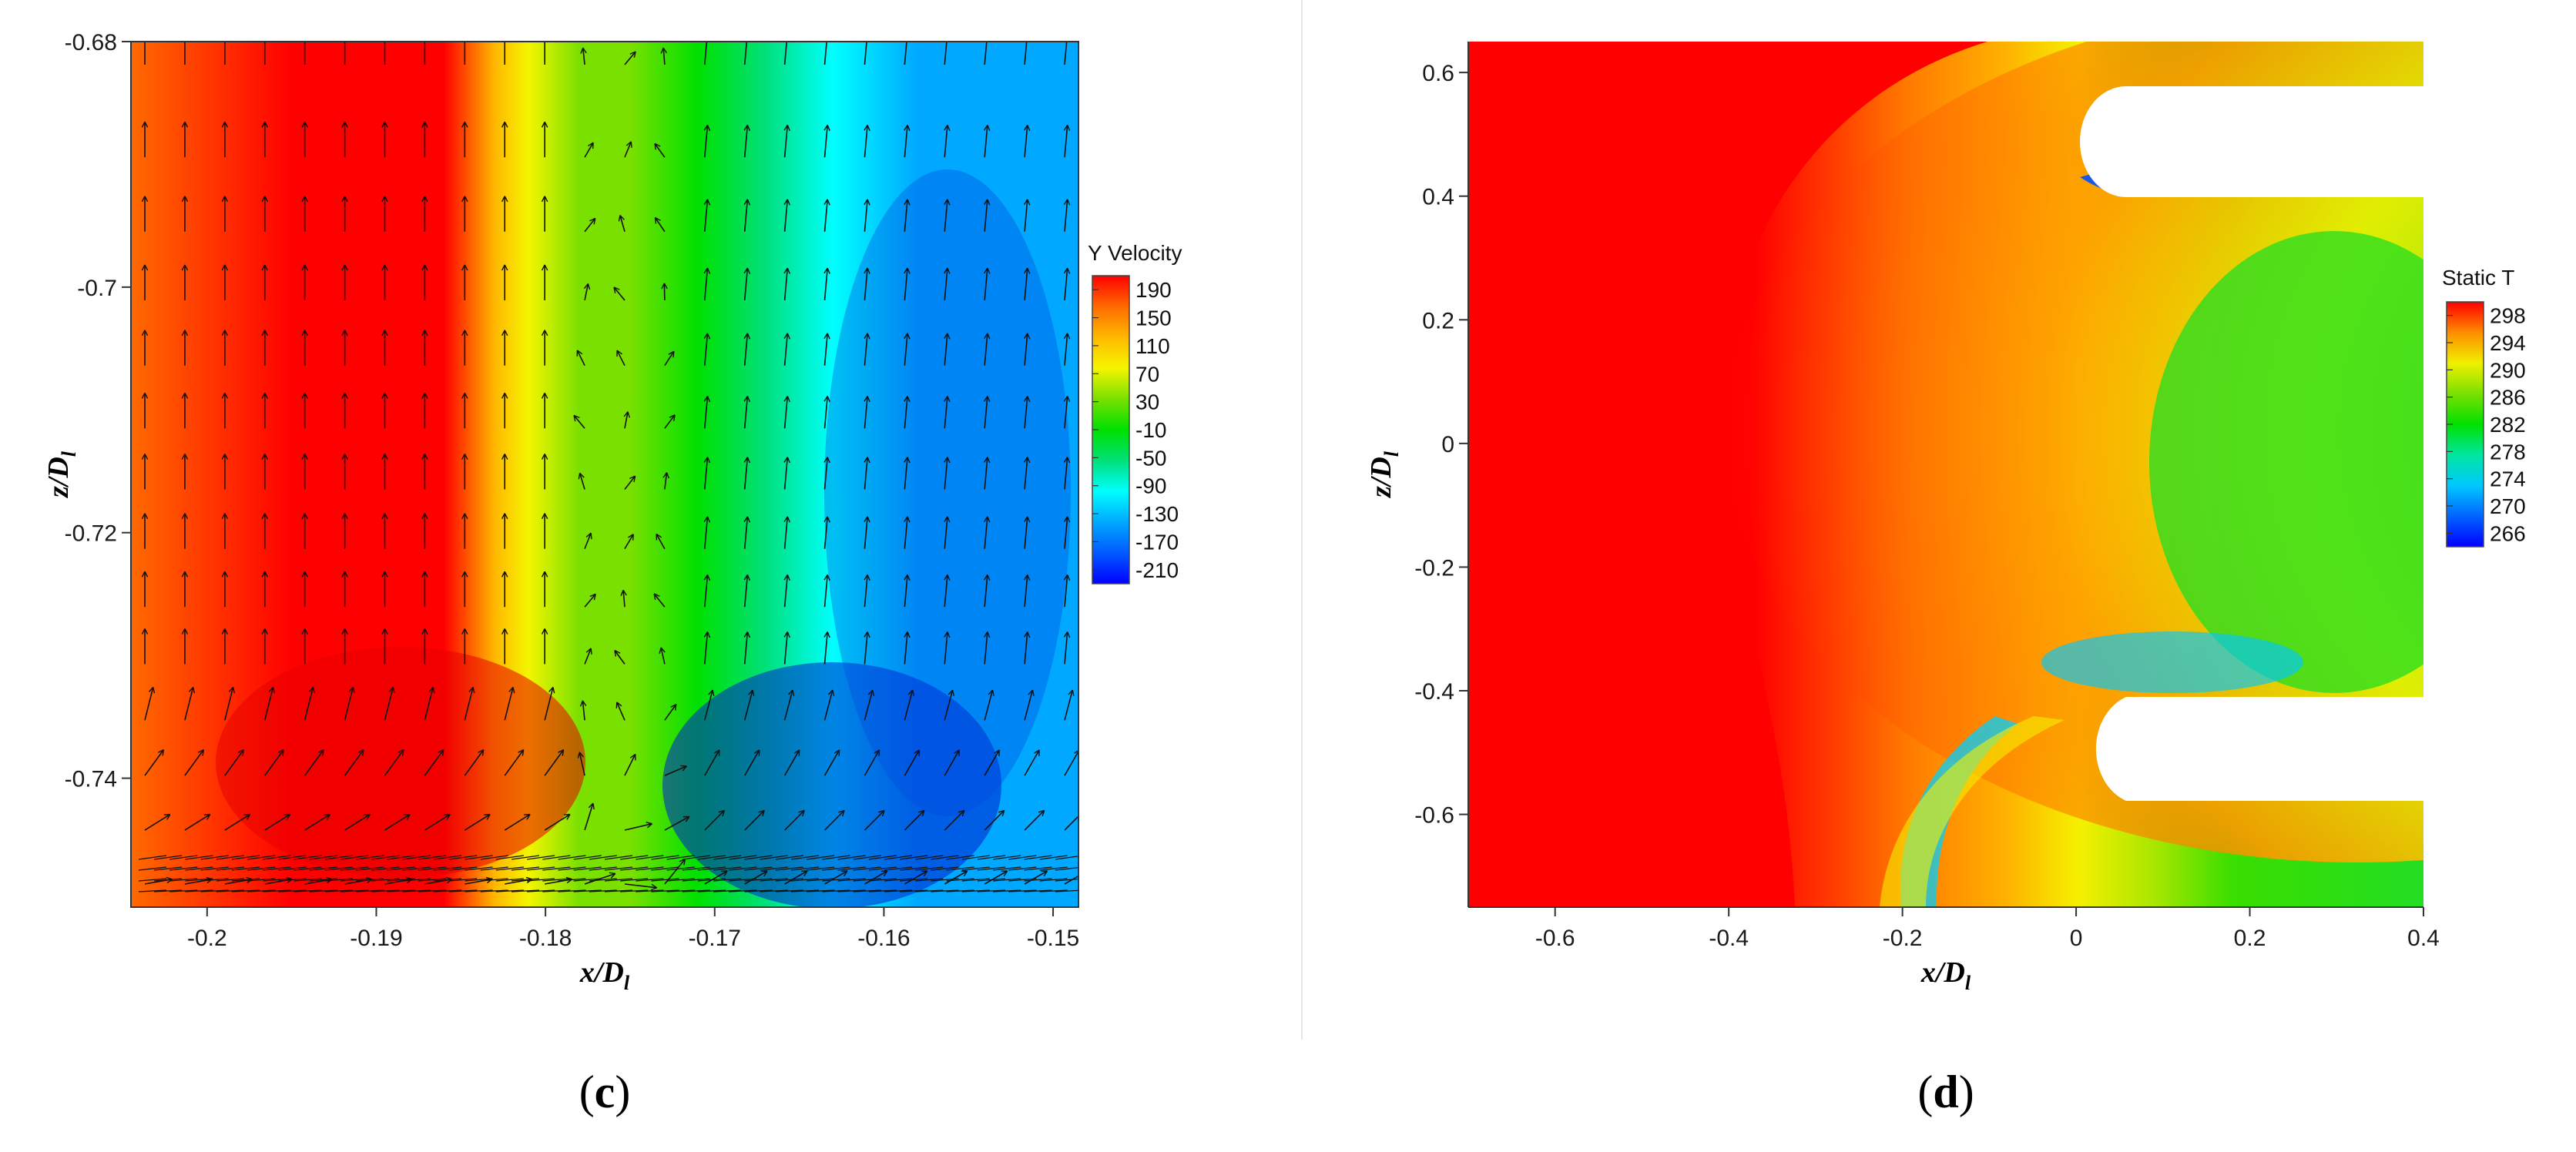 Image resolution: width=2576 pixels, height=1152 pixels. Describe the element at coordinates (1945, 1092) in the screenshot. I see `panel-d-label: (d)` at that location.